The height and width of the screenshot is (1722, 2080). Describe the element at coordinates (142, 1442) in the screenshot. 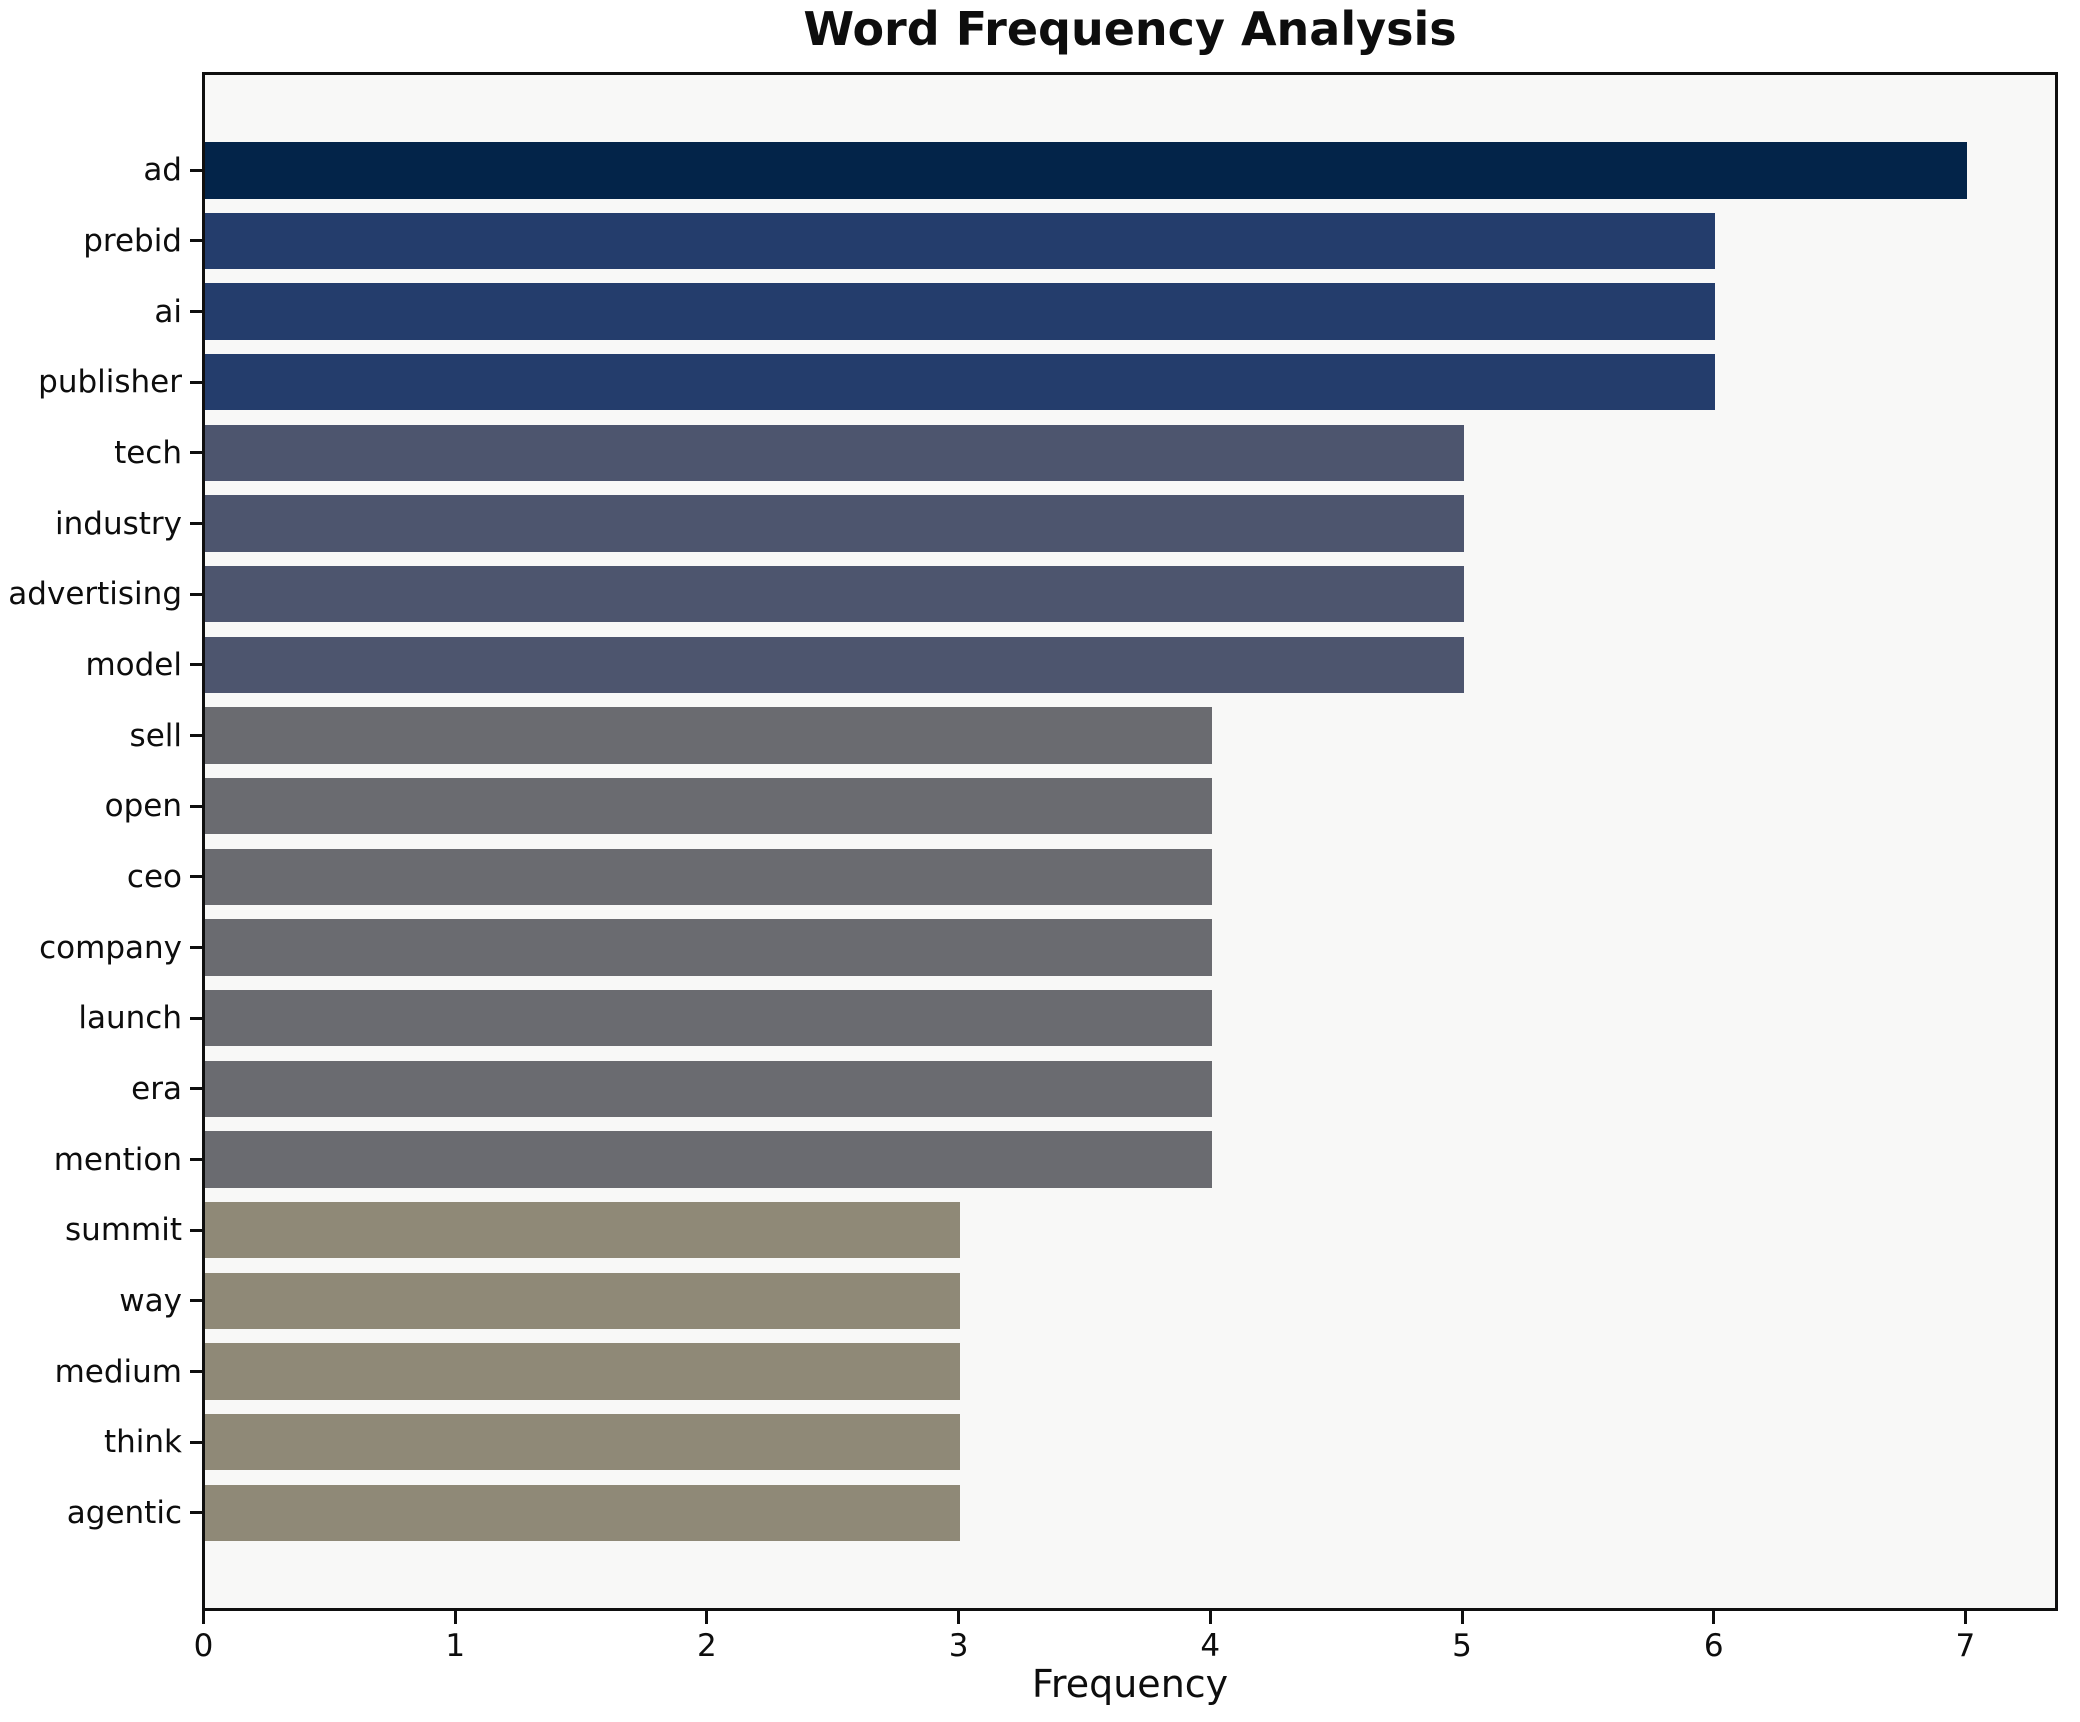

I see `y-axis-label-think: think` at that location.